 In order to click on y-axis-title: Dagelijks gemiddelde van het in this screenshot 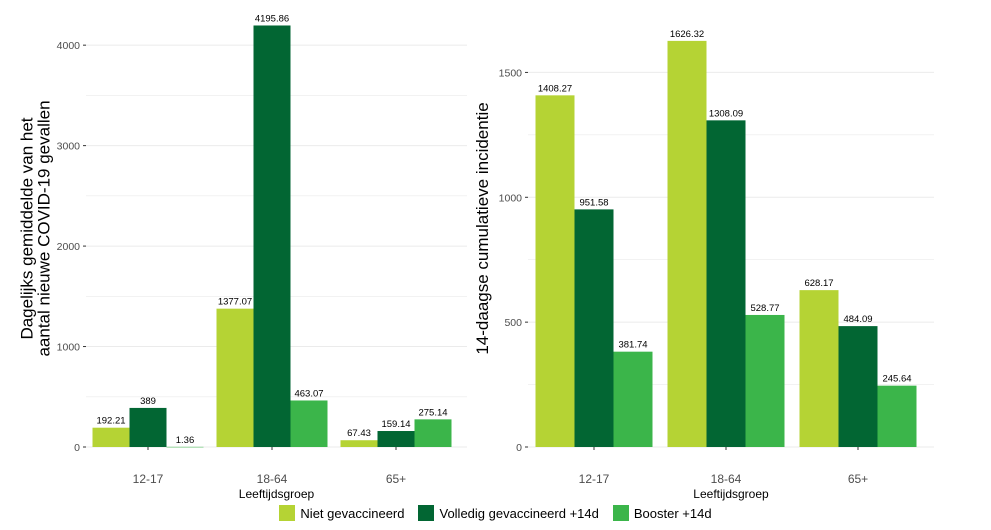, I will do `click(27, 228)`.